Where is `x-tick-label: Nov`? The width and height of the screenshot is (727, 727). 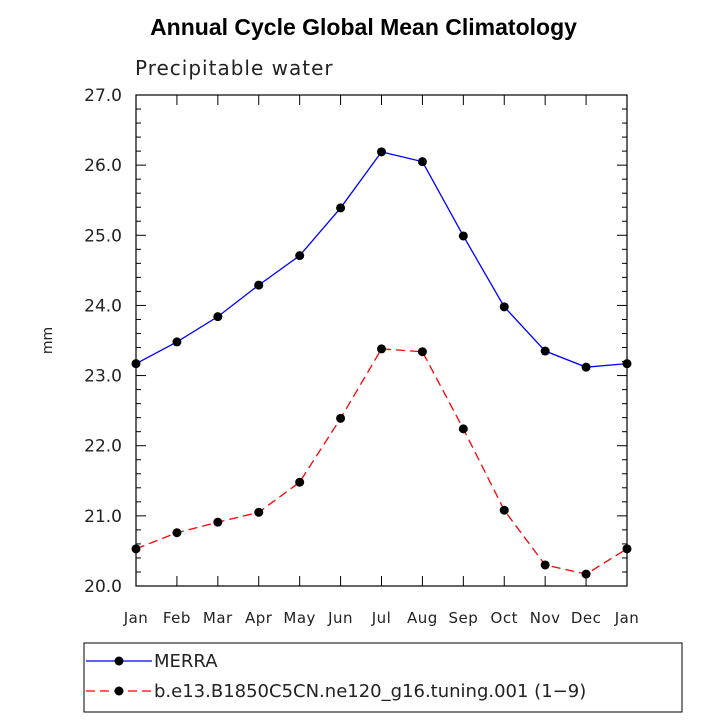
x-tick-label: Nov is located at coordinates (545, 618).